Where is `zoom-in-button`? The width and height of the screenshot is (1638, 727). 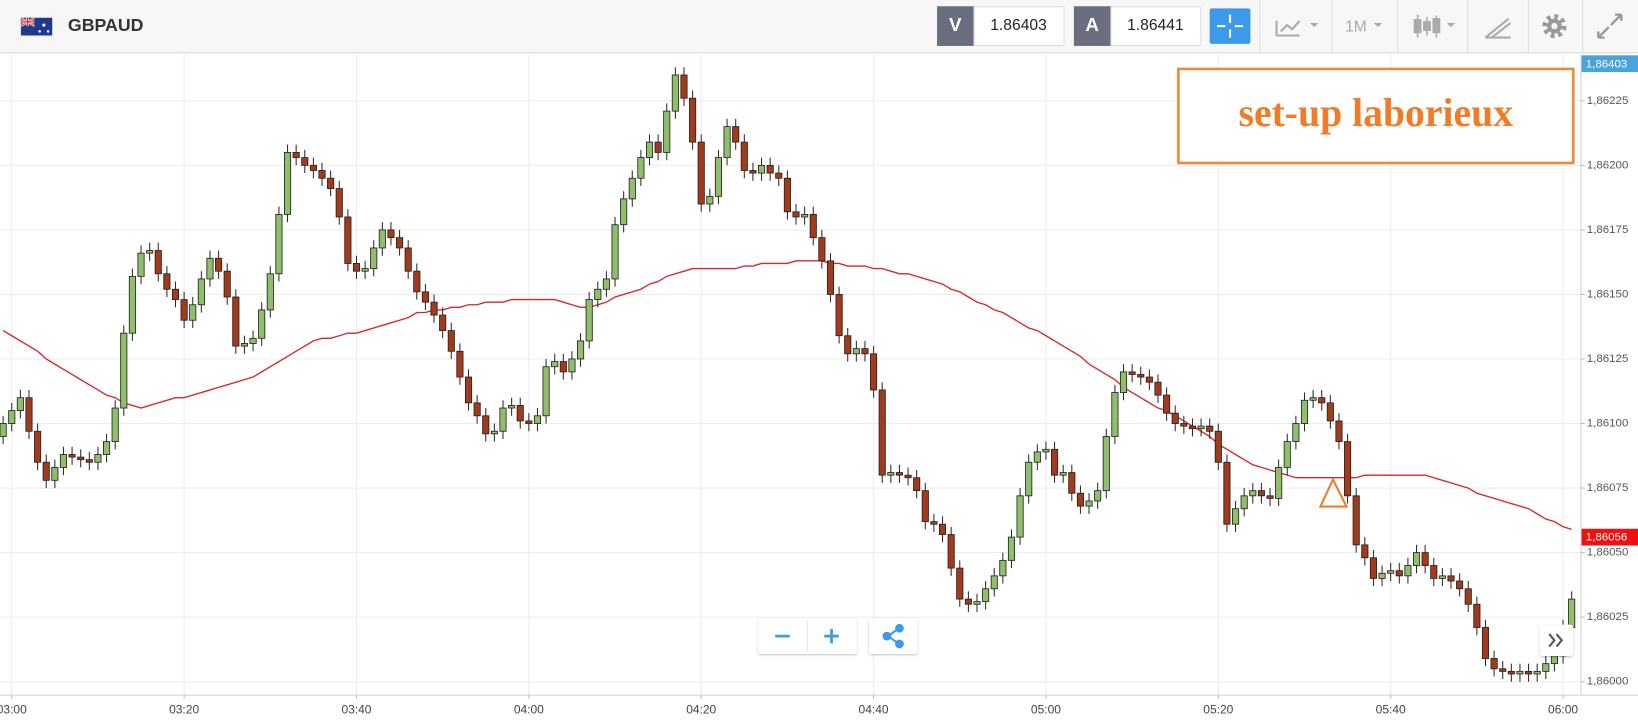
zoom-in-button is located at coordinates (831, 636).